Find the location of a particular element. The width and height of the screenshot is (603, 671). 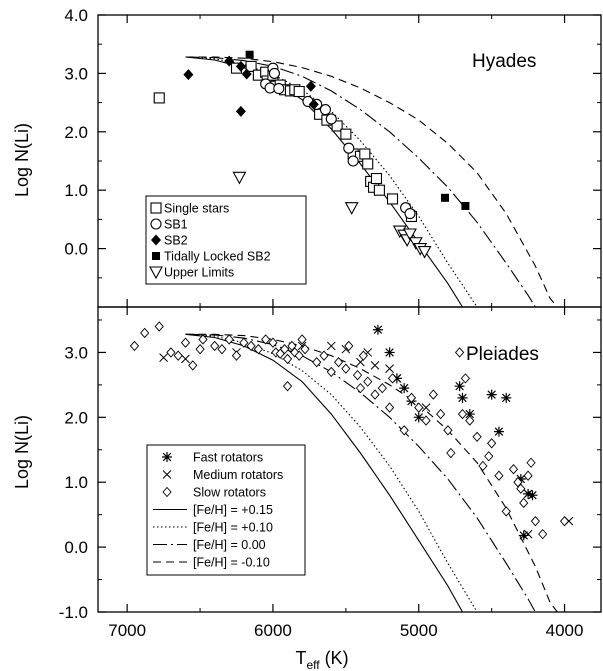

y-tick-label: 4.0 is located at coordinates (76, 15).